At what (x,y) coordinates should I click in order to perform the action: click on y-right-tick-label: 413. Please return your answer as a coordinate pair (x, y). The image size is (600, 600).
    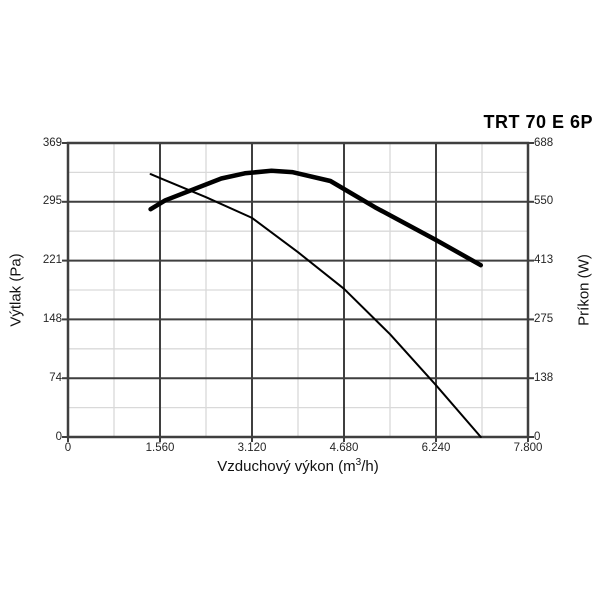
    Looking at the image, I should click on (544, 260).